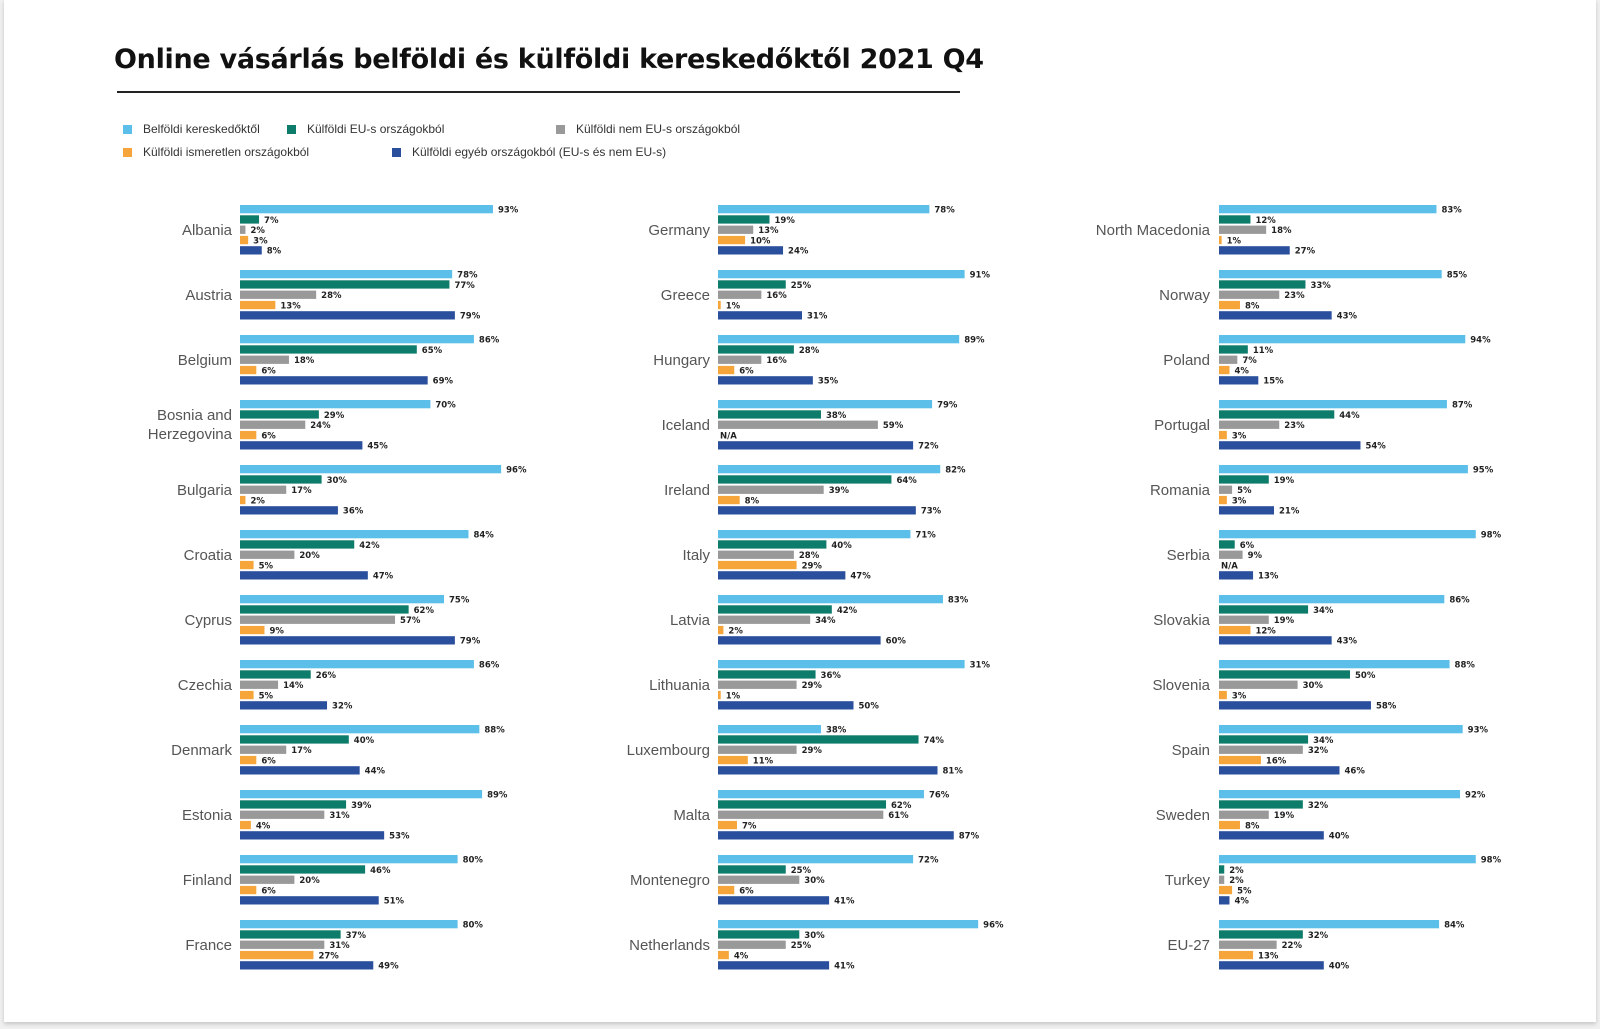 The width and height of the screenshot is (1600, 1029). Describe the element at coordinates (339, 946) in the screenshot. I see `value-label-france-non_eu: 31%` at that location.